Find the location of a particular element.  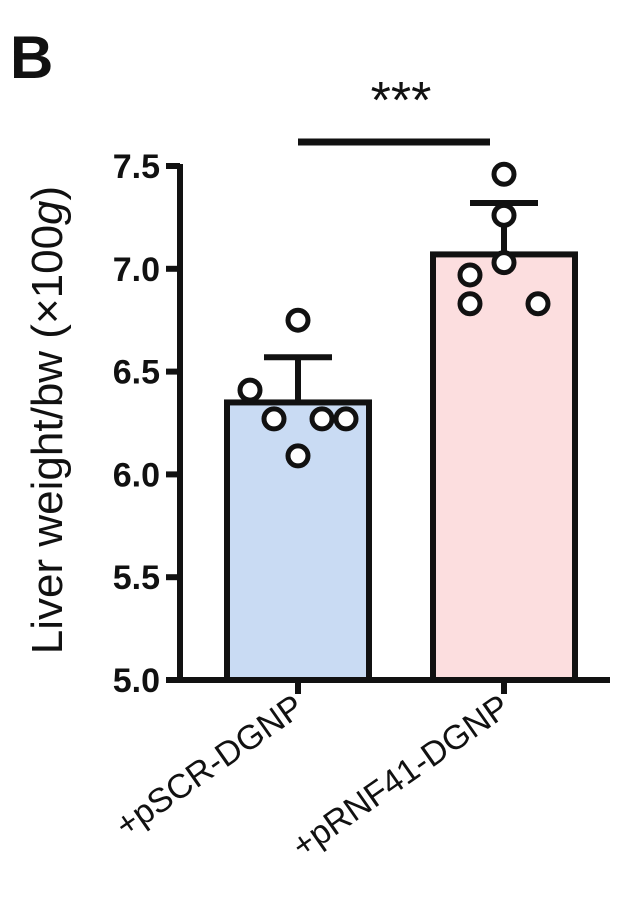

y-axis: 5.0 5.5 6.0 6.5 7.0 7.5 is located at coordinates (148, 424).